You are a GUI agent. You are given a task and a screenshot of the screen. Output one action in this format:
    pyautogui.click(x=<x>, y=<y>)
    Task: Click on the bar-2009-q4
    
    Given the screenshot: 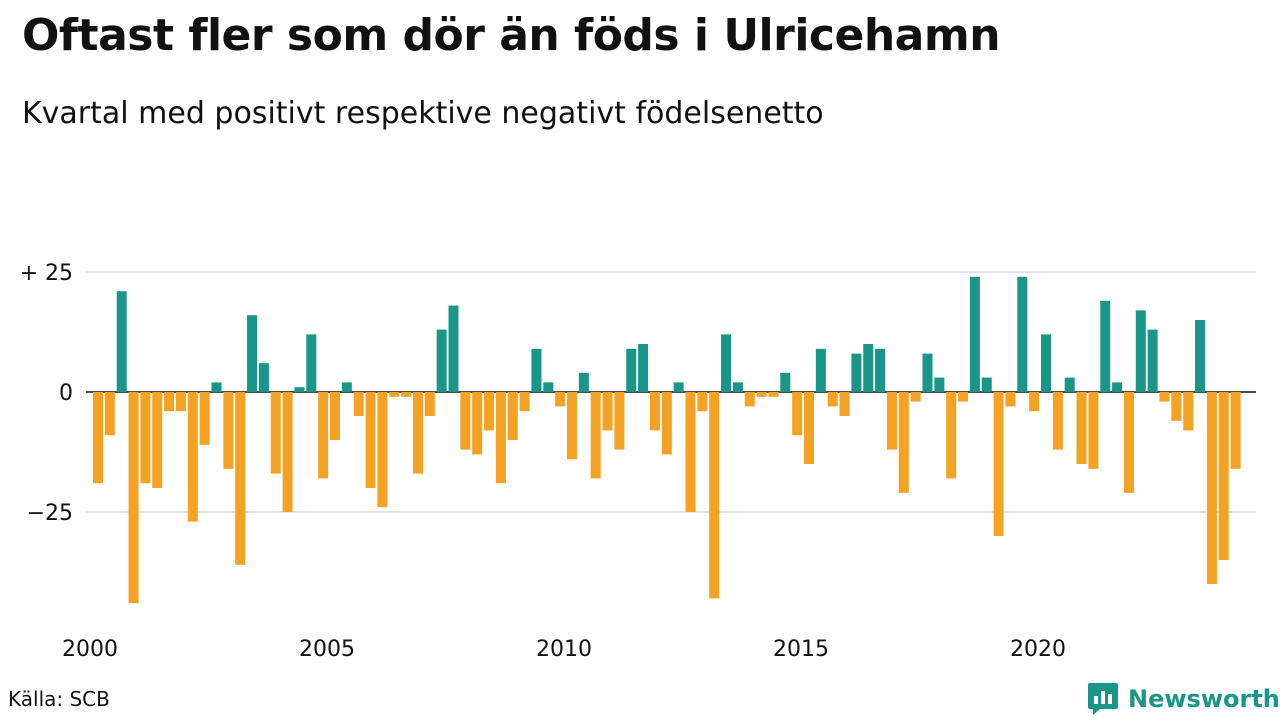 What is the action you would take?
    pyautogui.click(x=560, y=399)
    